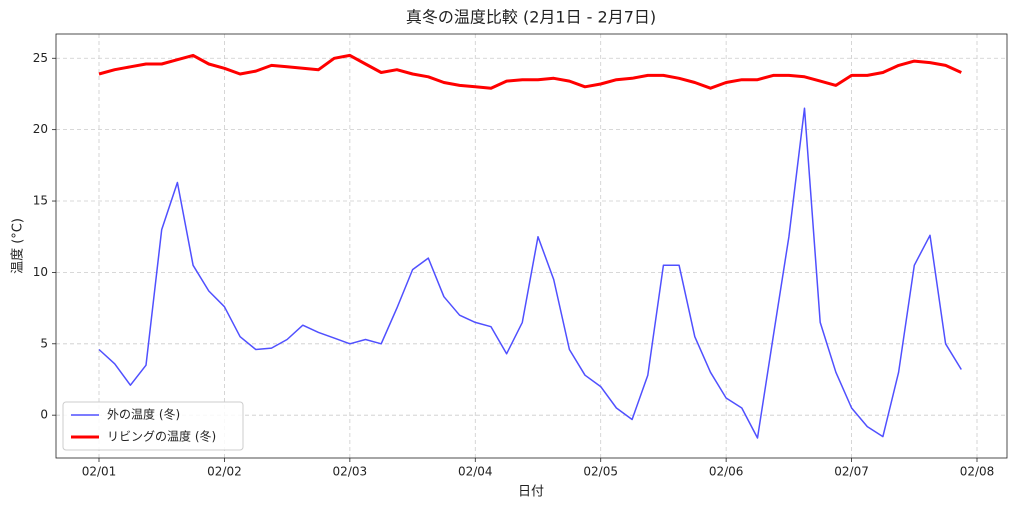  What do you see at coordinates (851, 472) in the screenshot?
I see `x-tick-label: 02/07` at bounding box center [851, 472].